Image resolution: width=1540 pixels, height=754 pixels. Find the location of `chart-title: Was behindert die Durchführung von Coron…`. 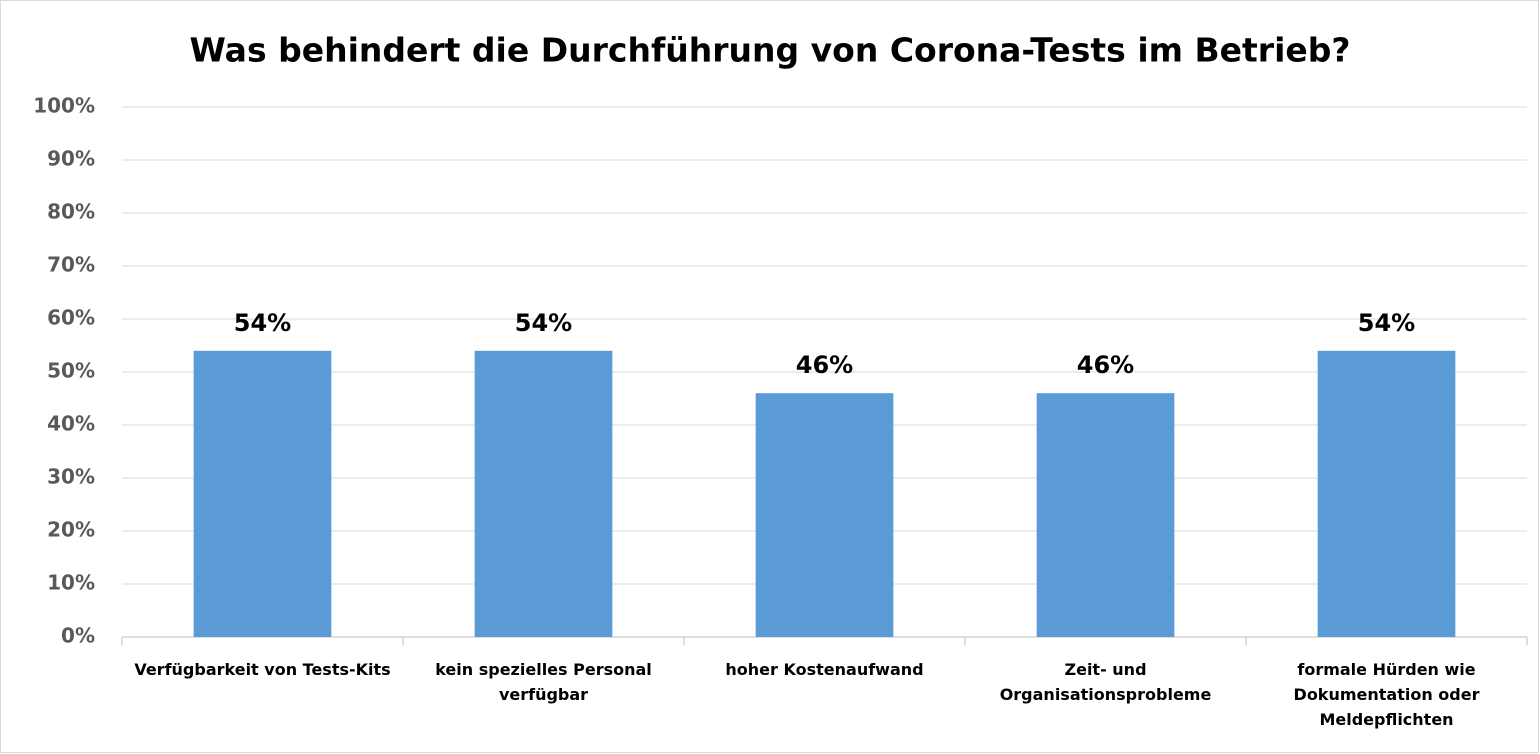

chart-title: Was behindert die Durchführung von Coron… is located at coordinates (769, 50).